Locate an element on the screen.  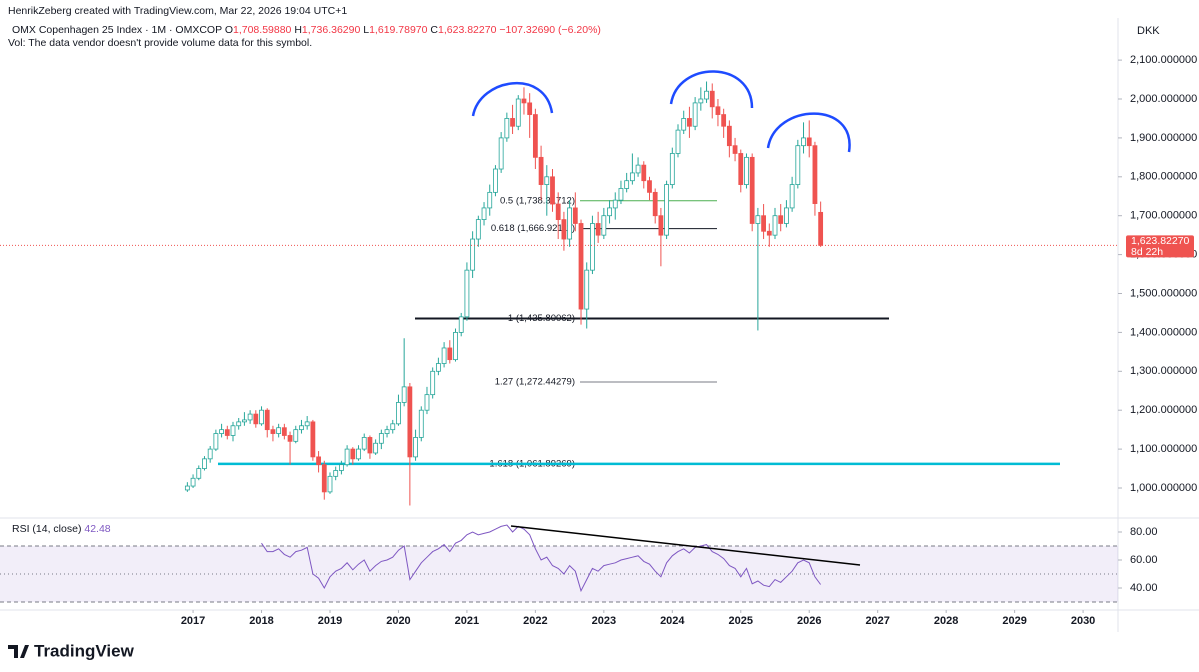
logo-icon is located at coordinates (18, 651).